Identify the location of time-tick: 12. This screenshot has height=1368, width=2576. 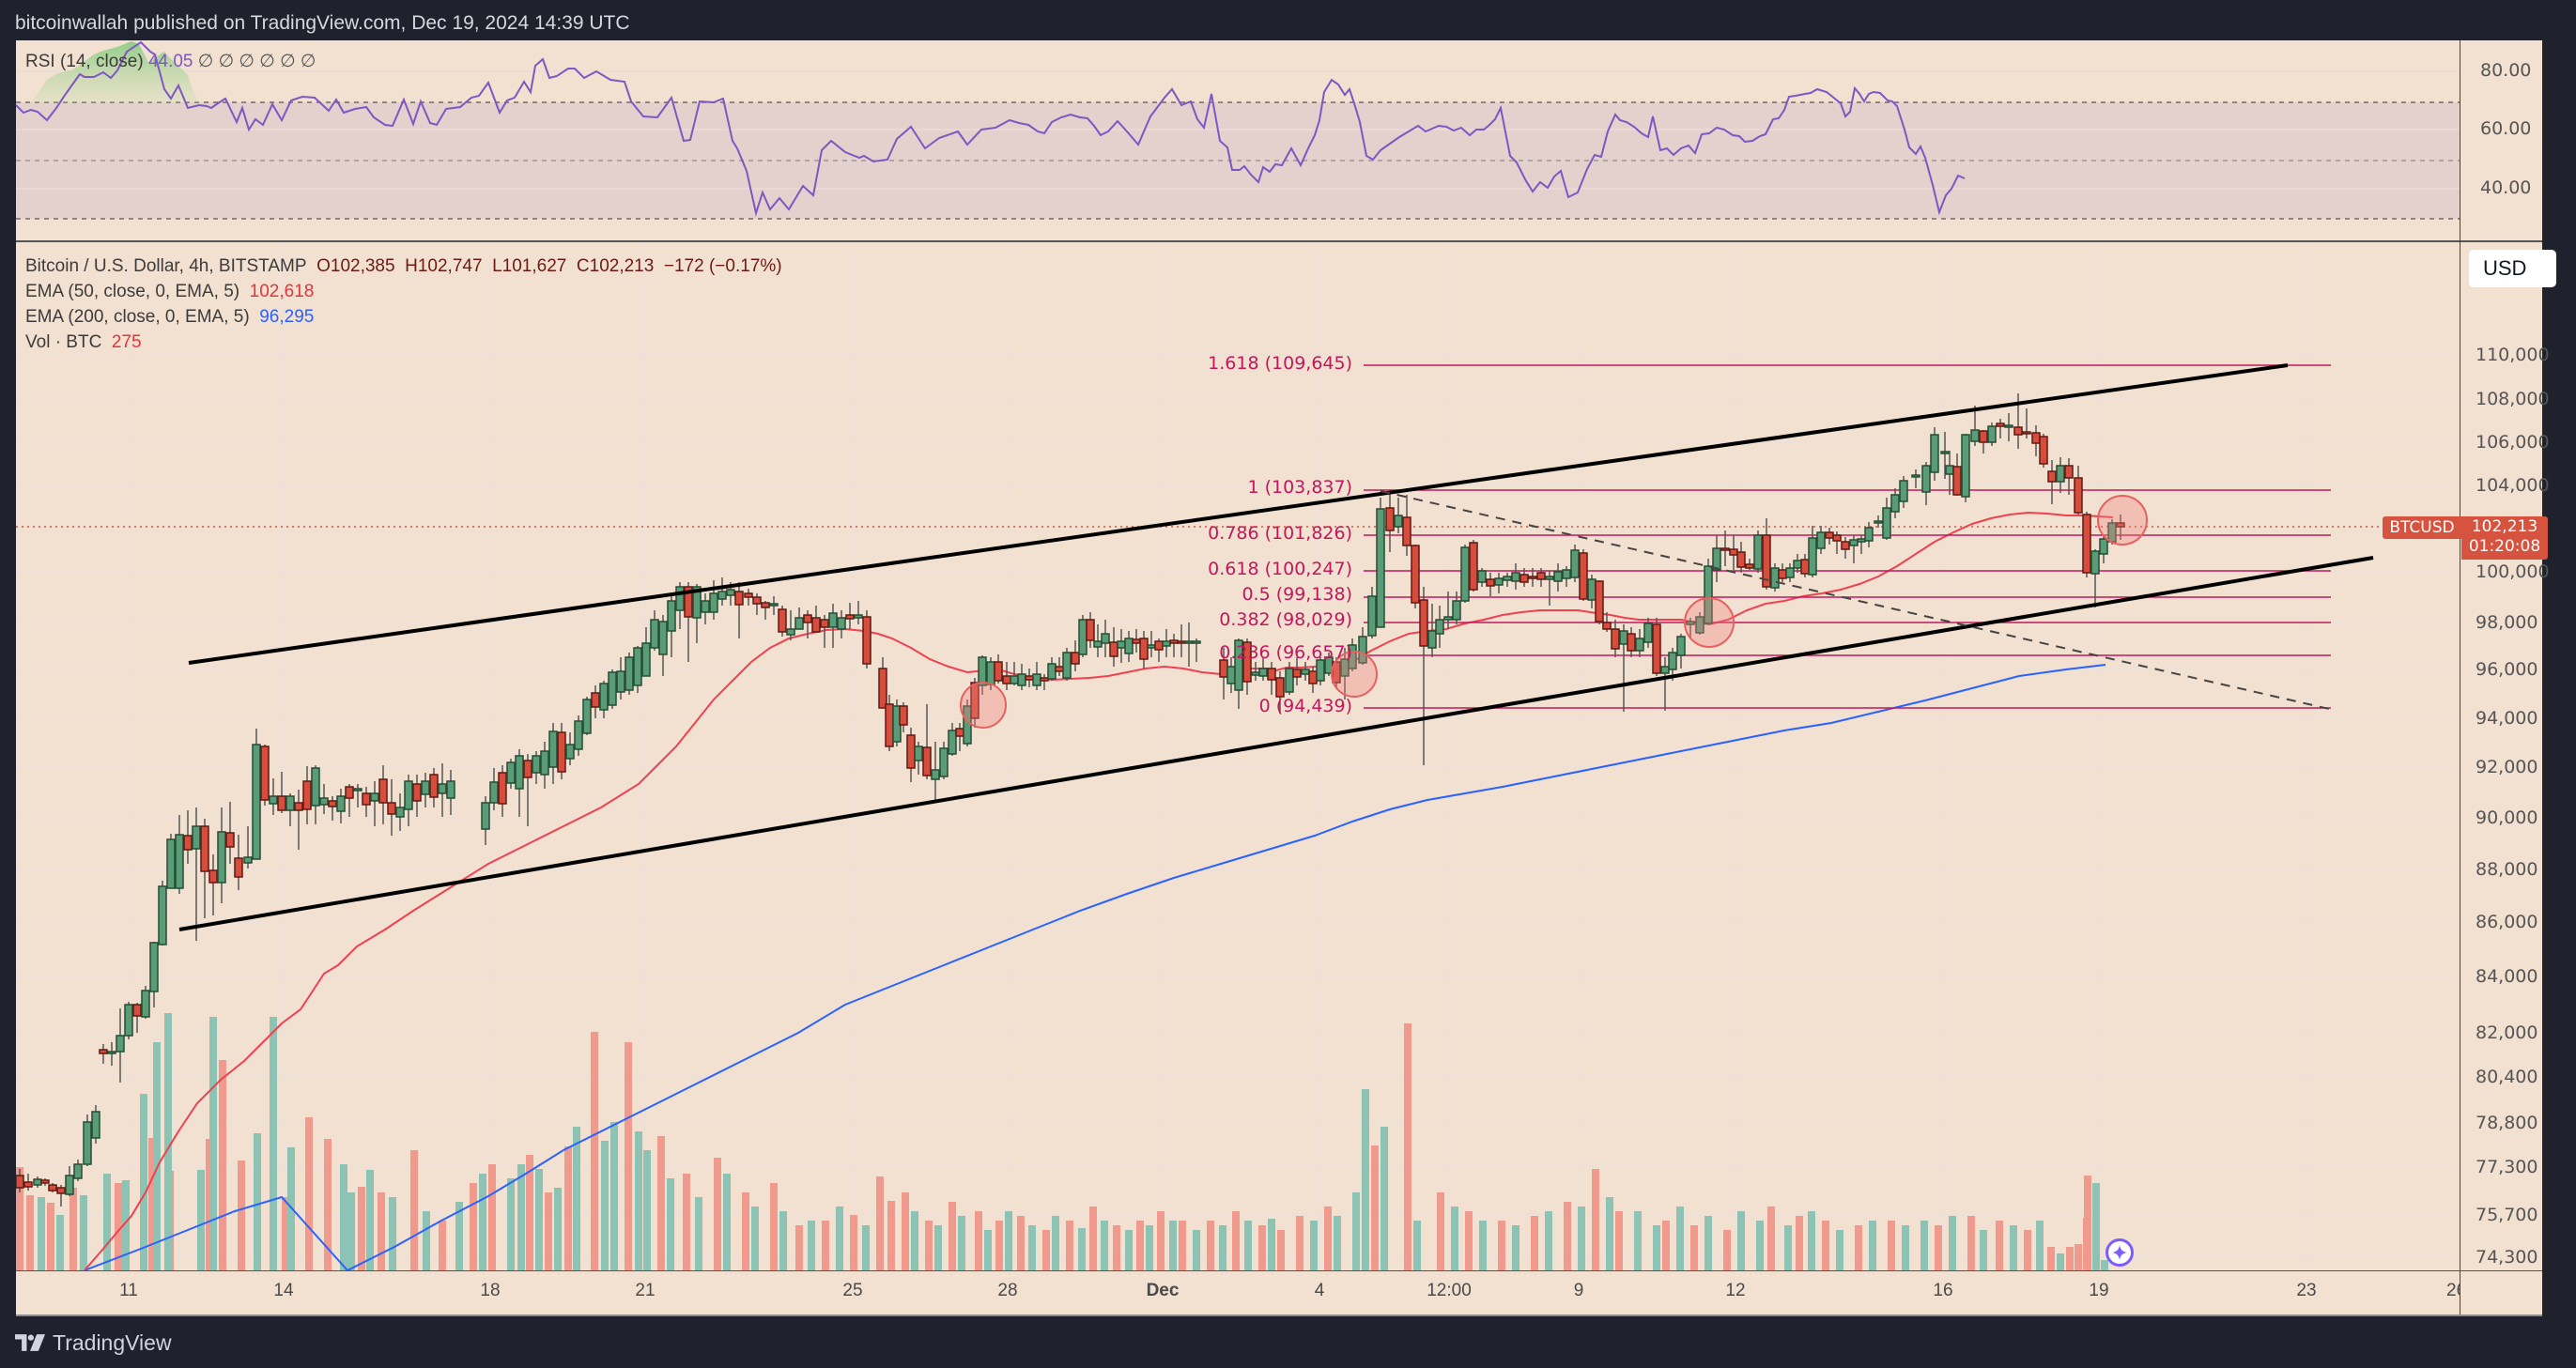
(1735, 1291).